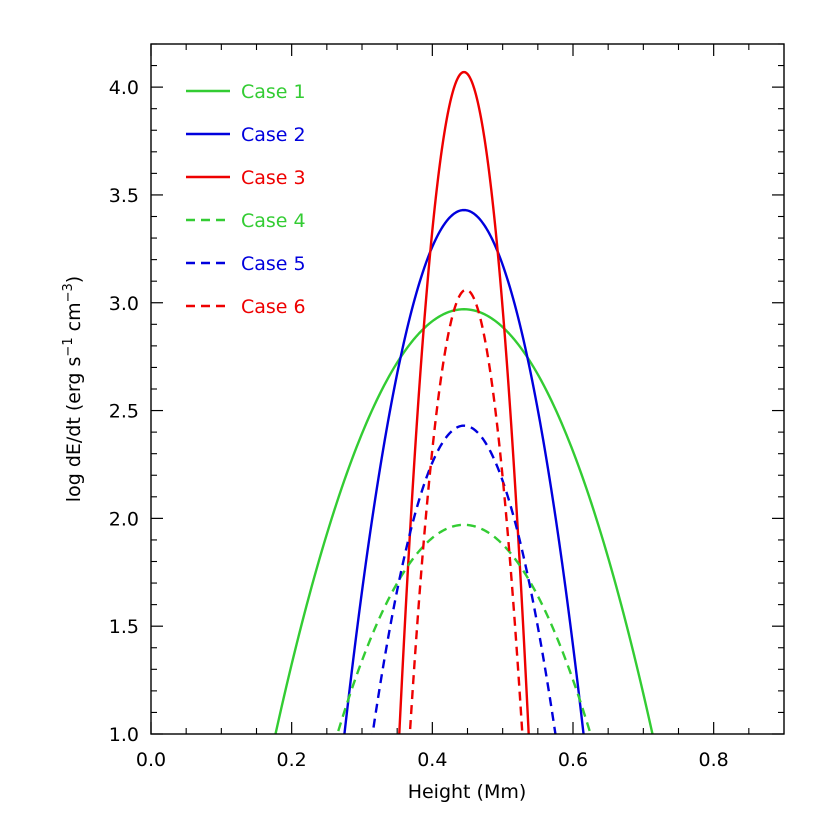 This screenshot has height=830, width=830. What do you see at coordinates (124, 412) in the screenshot?
I see `y-tick-label: 2.5` at bounding box center [124, 412].